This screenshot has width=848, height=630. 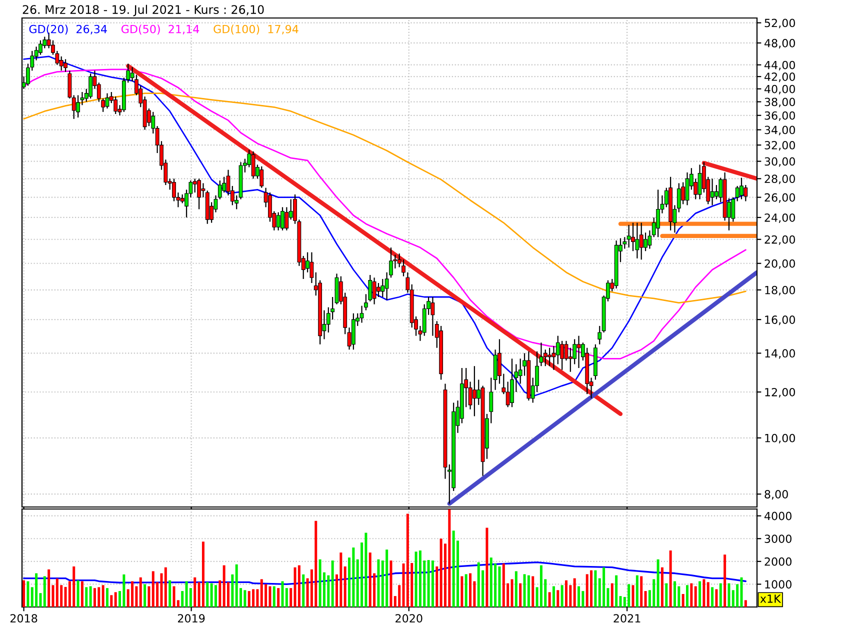 What do you see at coordinates (778, 516) in the screenshot?
I see `y-tick-label: 4000` at bounding box center [778, 516].